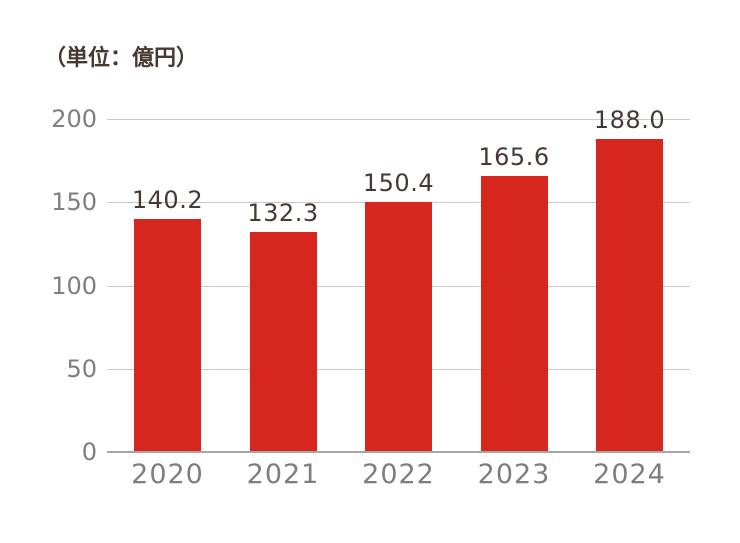  What do you see at coordinates (89, 452) in the screenshot?
I see `y-tick-label-0: 0` at bounding box center [89, 452].